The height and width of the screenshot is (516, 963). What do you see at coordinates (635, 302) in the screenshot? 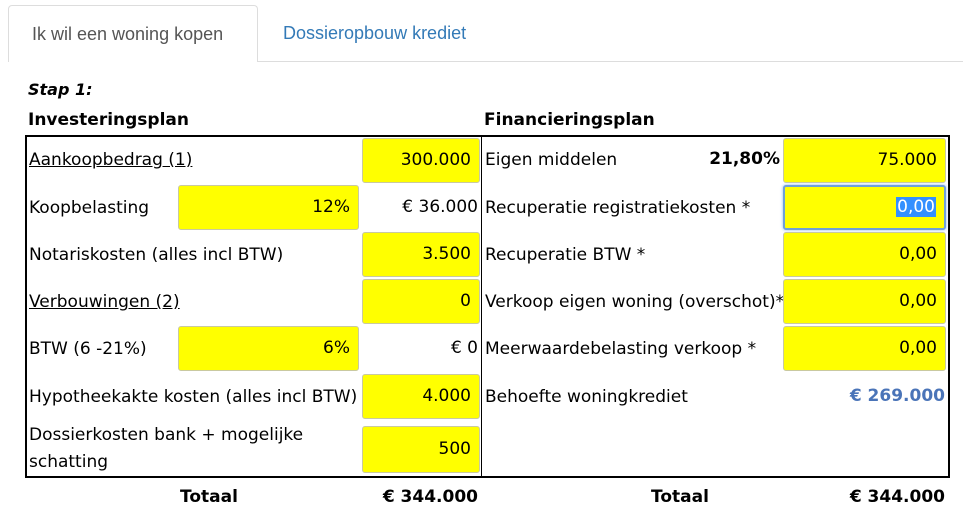
I see `verkoop-eigen-woning-label: Verkoop eigen woning (overschot)*` at bounding box center [635, 302].